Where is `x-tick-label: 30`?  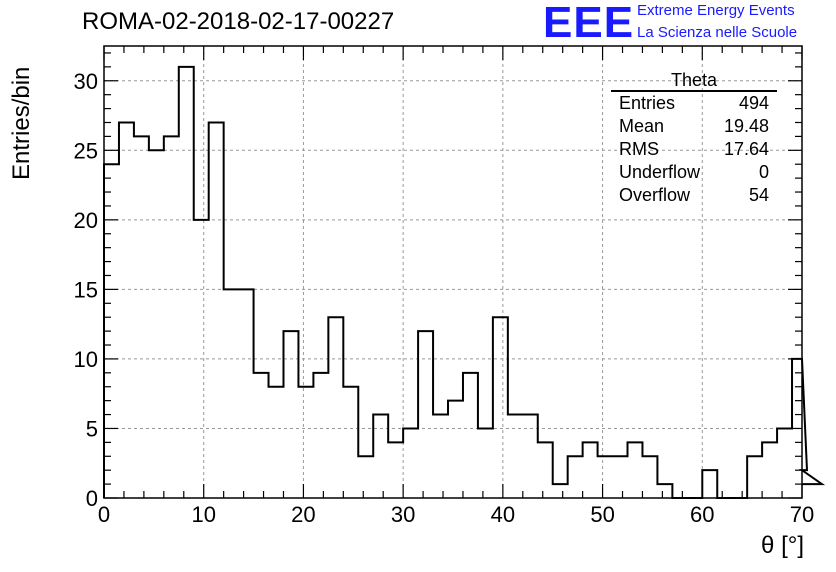
x-tick-label: 30 is located at coordinates (403, 514).